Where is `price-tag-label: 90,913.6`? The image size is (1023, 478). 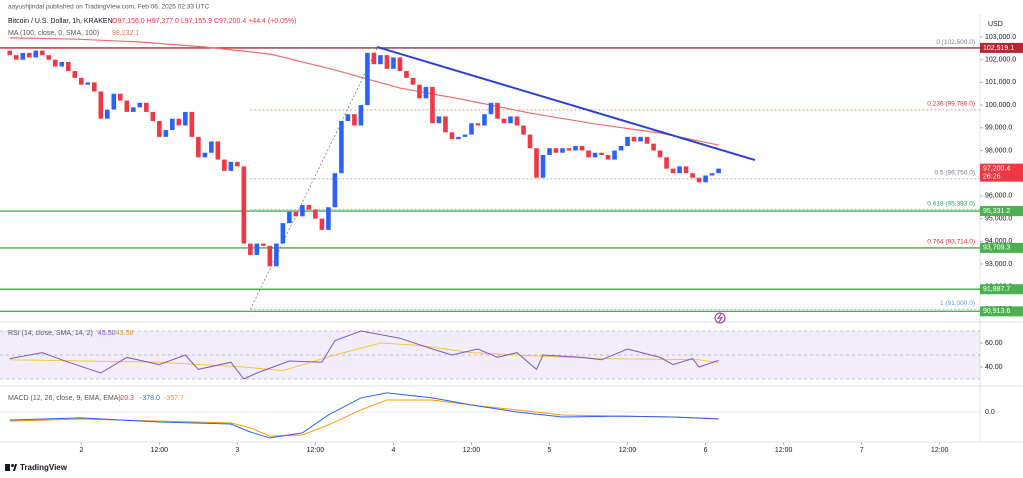
price-tag-label: 90,913.6 is located at coordinates (996, 311).